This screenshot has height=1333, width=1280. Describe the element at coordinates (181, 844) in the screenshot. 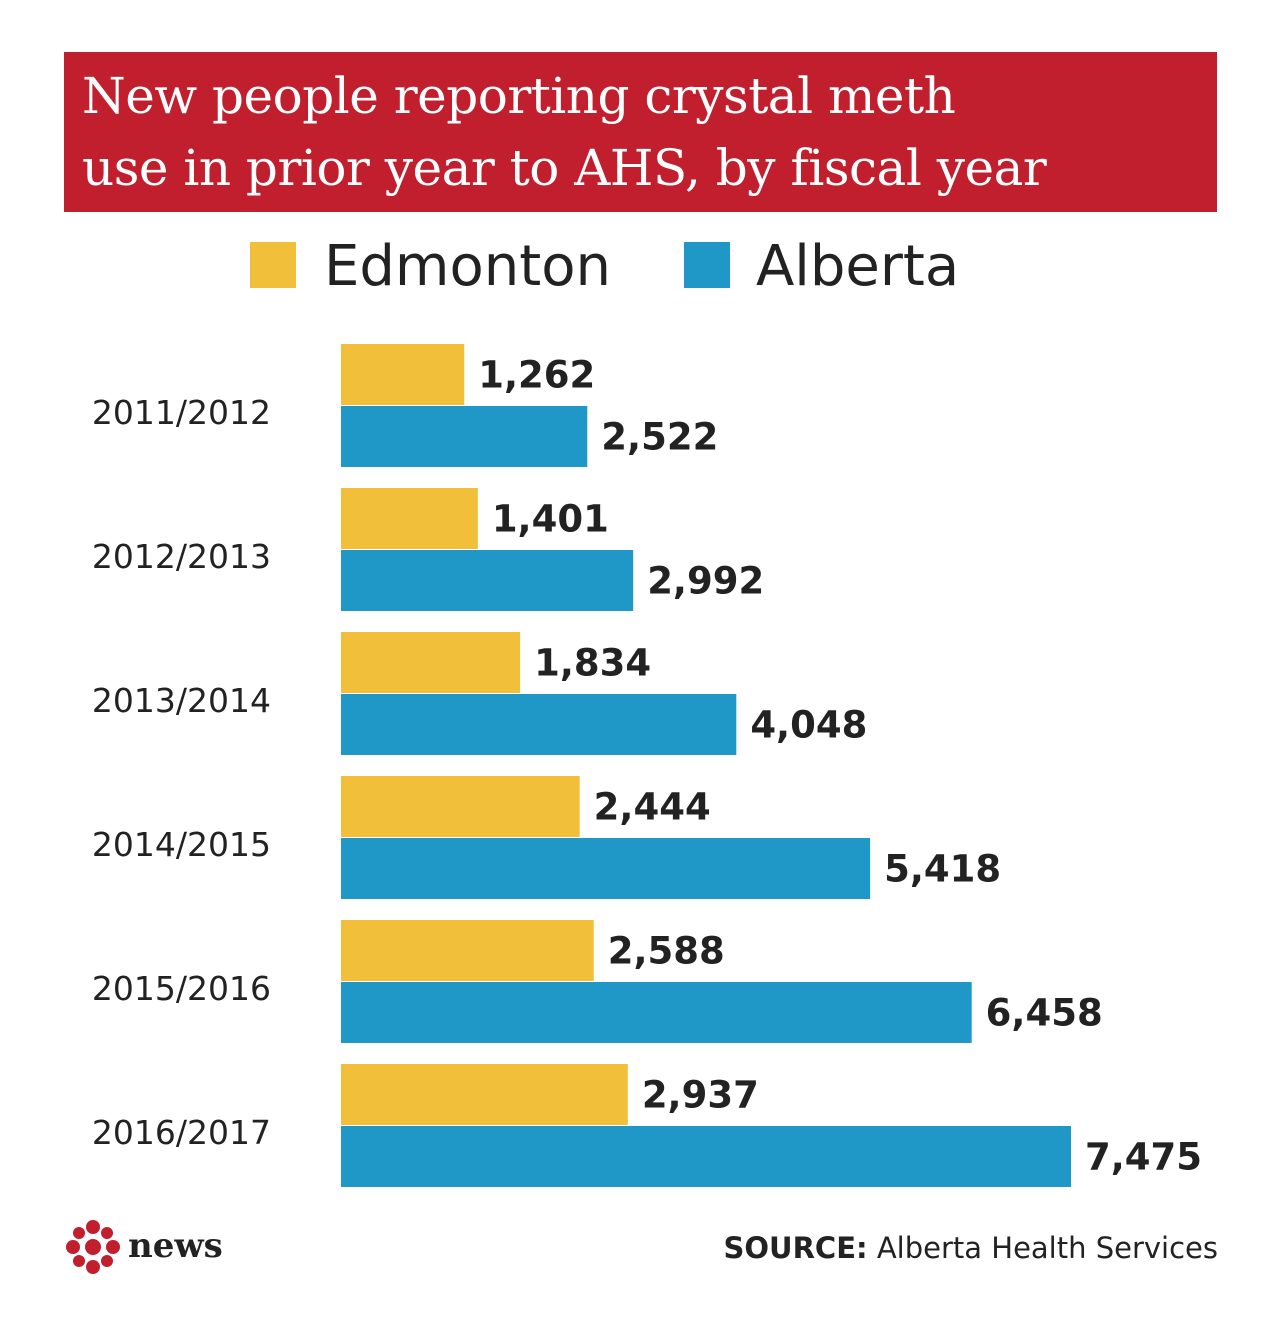

I see `year-label: 2014/2015` at that location.